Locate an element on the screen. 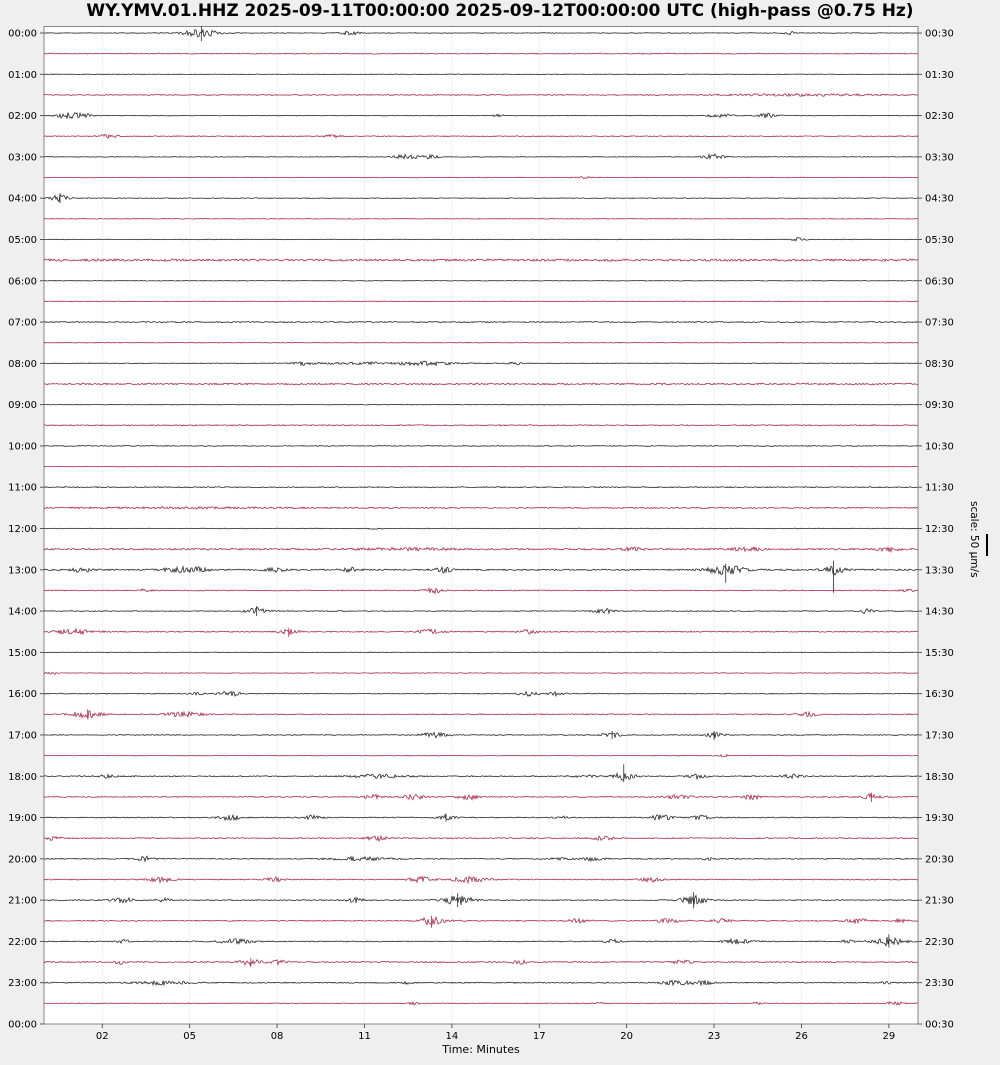  x-tick-label: 08 is located at coordinates (277, 1036).